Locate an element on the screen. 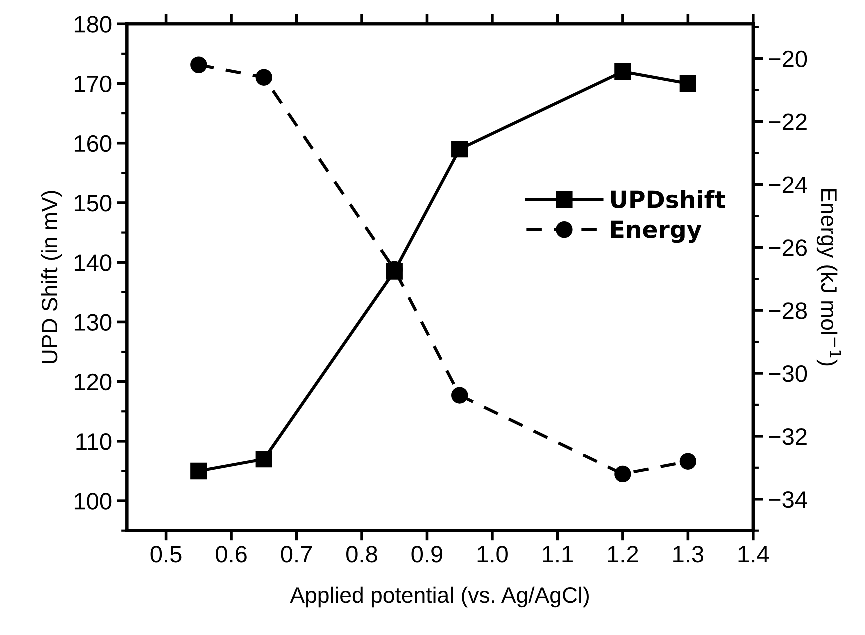 This screenshot has height=635, width=865. y2-axis-title: Energy (kJ mol$^{−1}$) is located at coordinates (829, 278).